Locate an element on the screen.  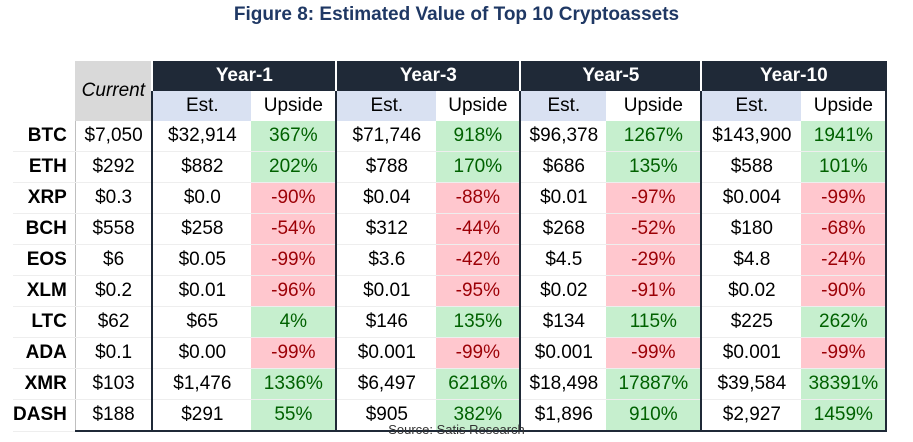
symbol-cell: DASH is located at coordinates (44, 415).